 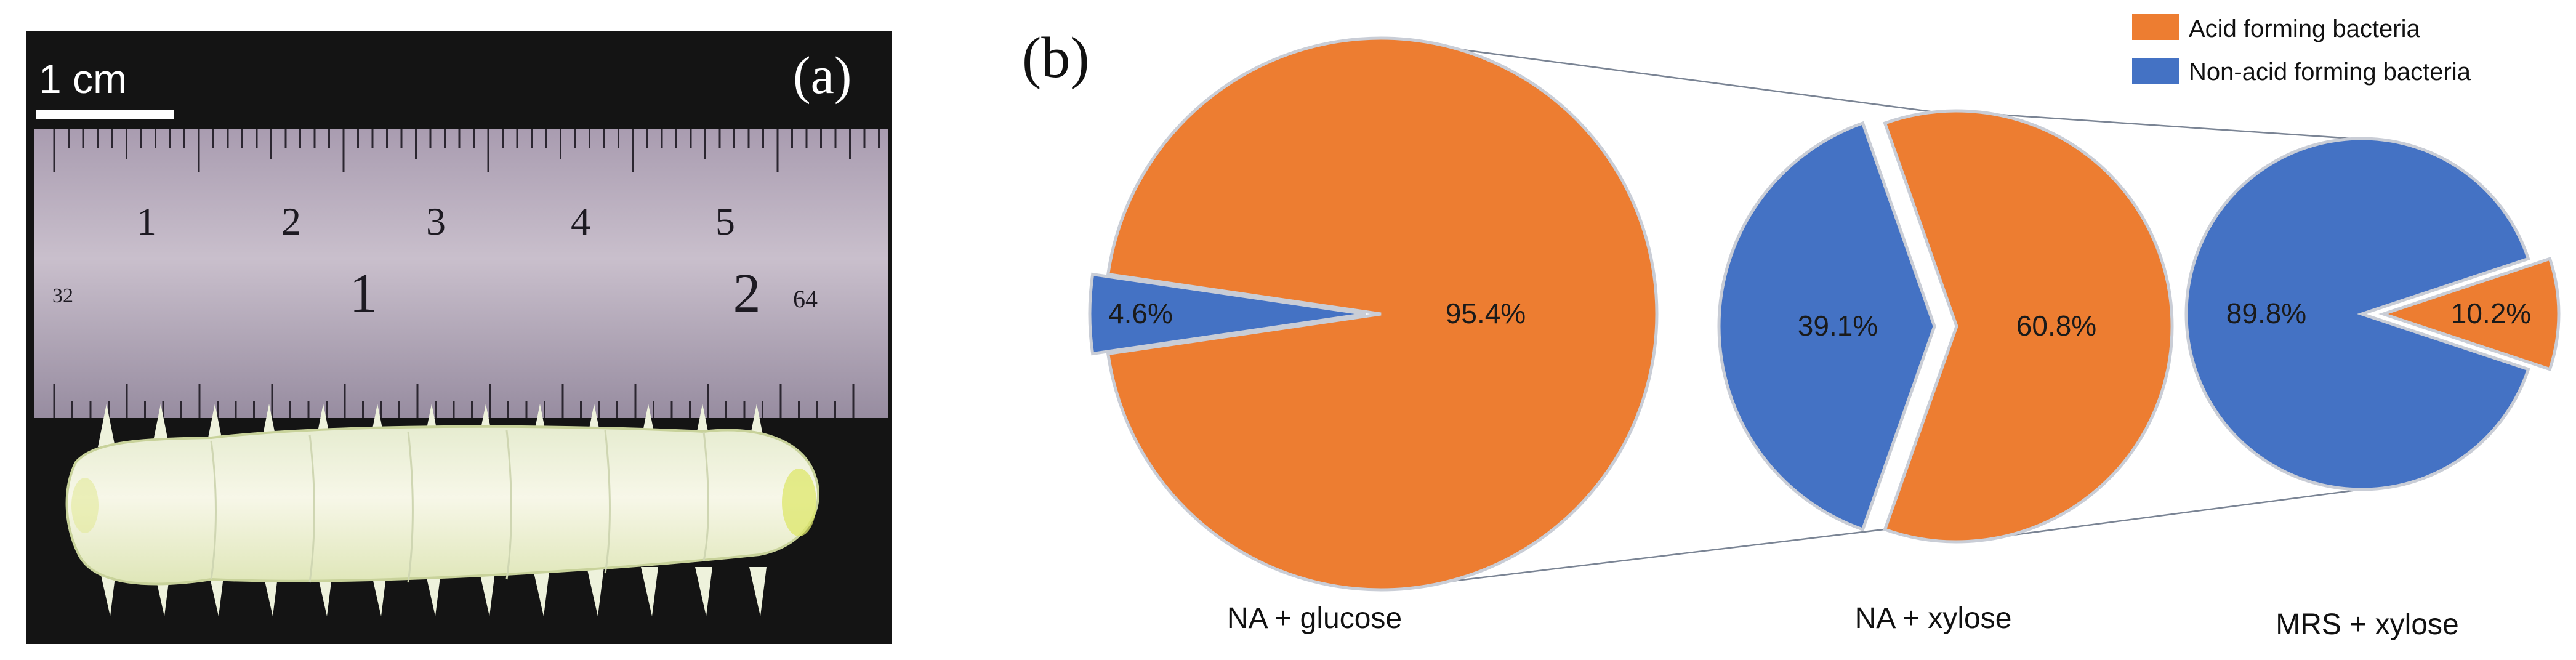 I want to click on slice-non-acid-na-glucose, so click(x=1227, y=314).